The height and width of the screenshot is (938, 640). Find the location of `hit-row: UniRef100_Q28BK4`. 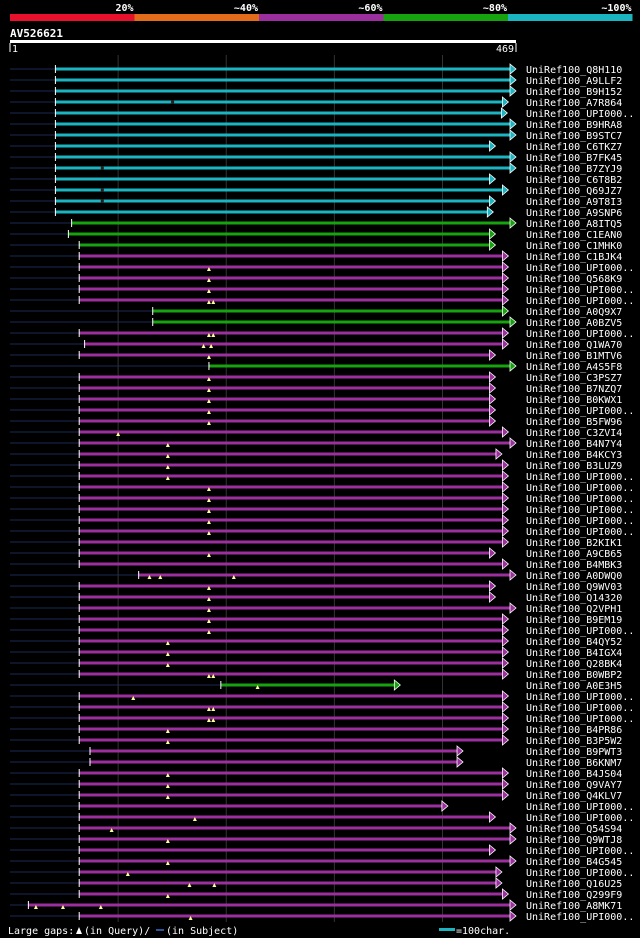

hit-row: UniRef100_Q28BK4 is located at coordinates (316, 663).